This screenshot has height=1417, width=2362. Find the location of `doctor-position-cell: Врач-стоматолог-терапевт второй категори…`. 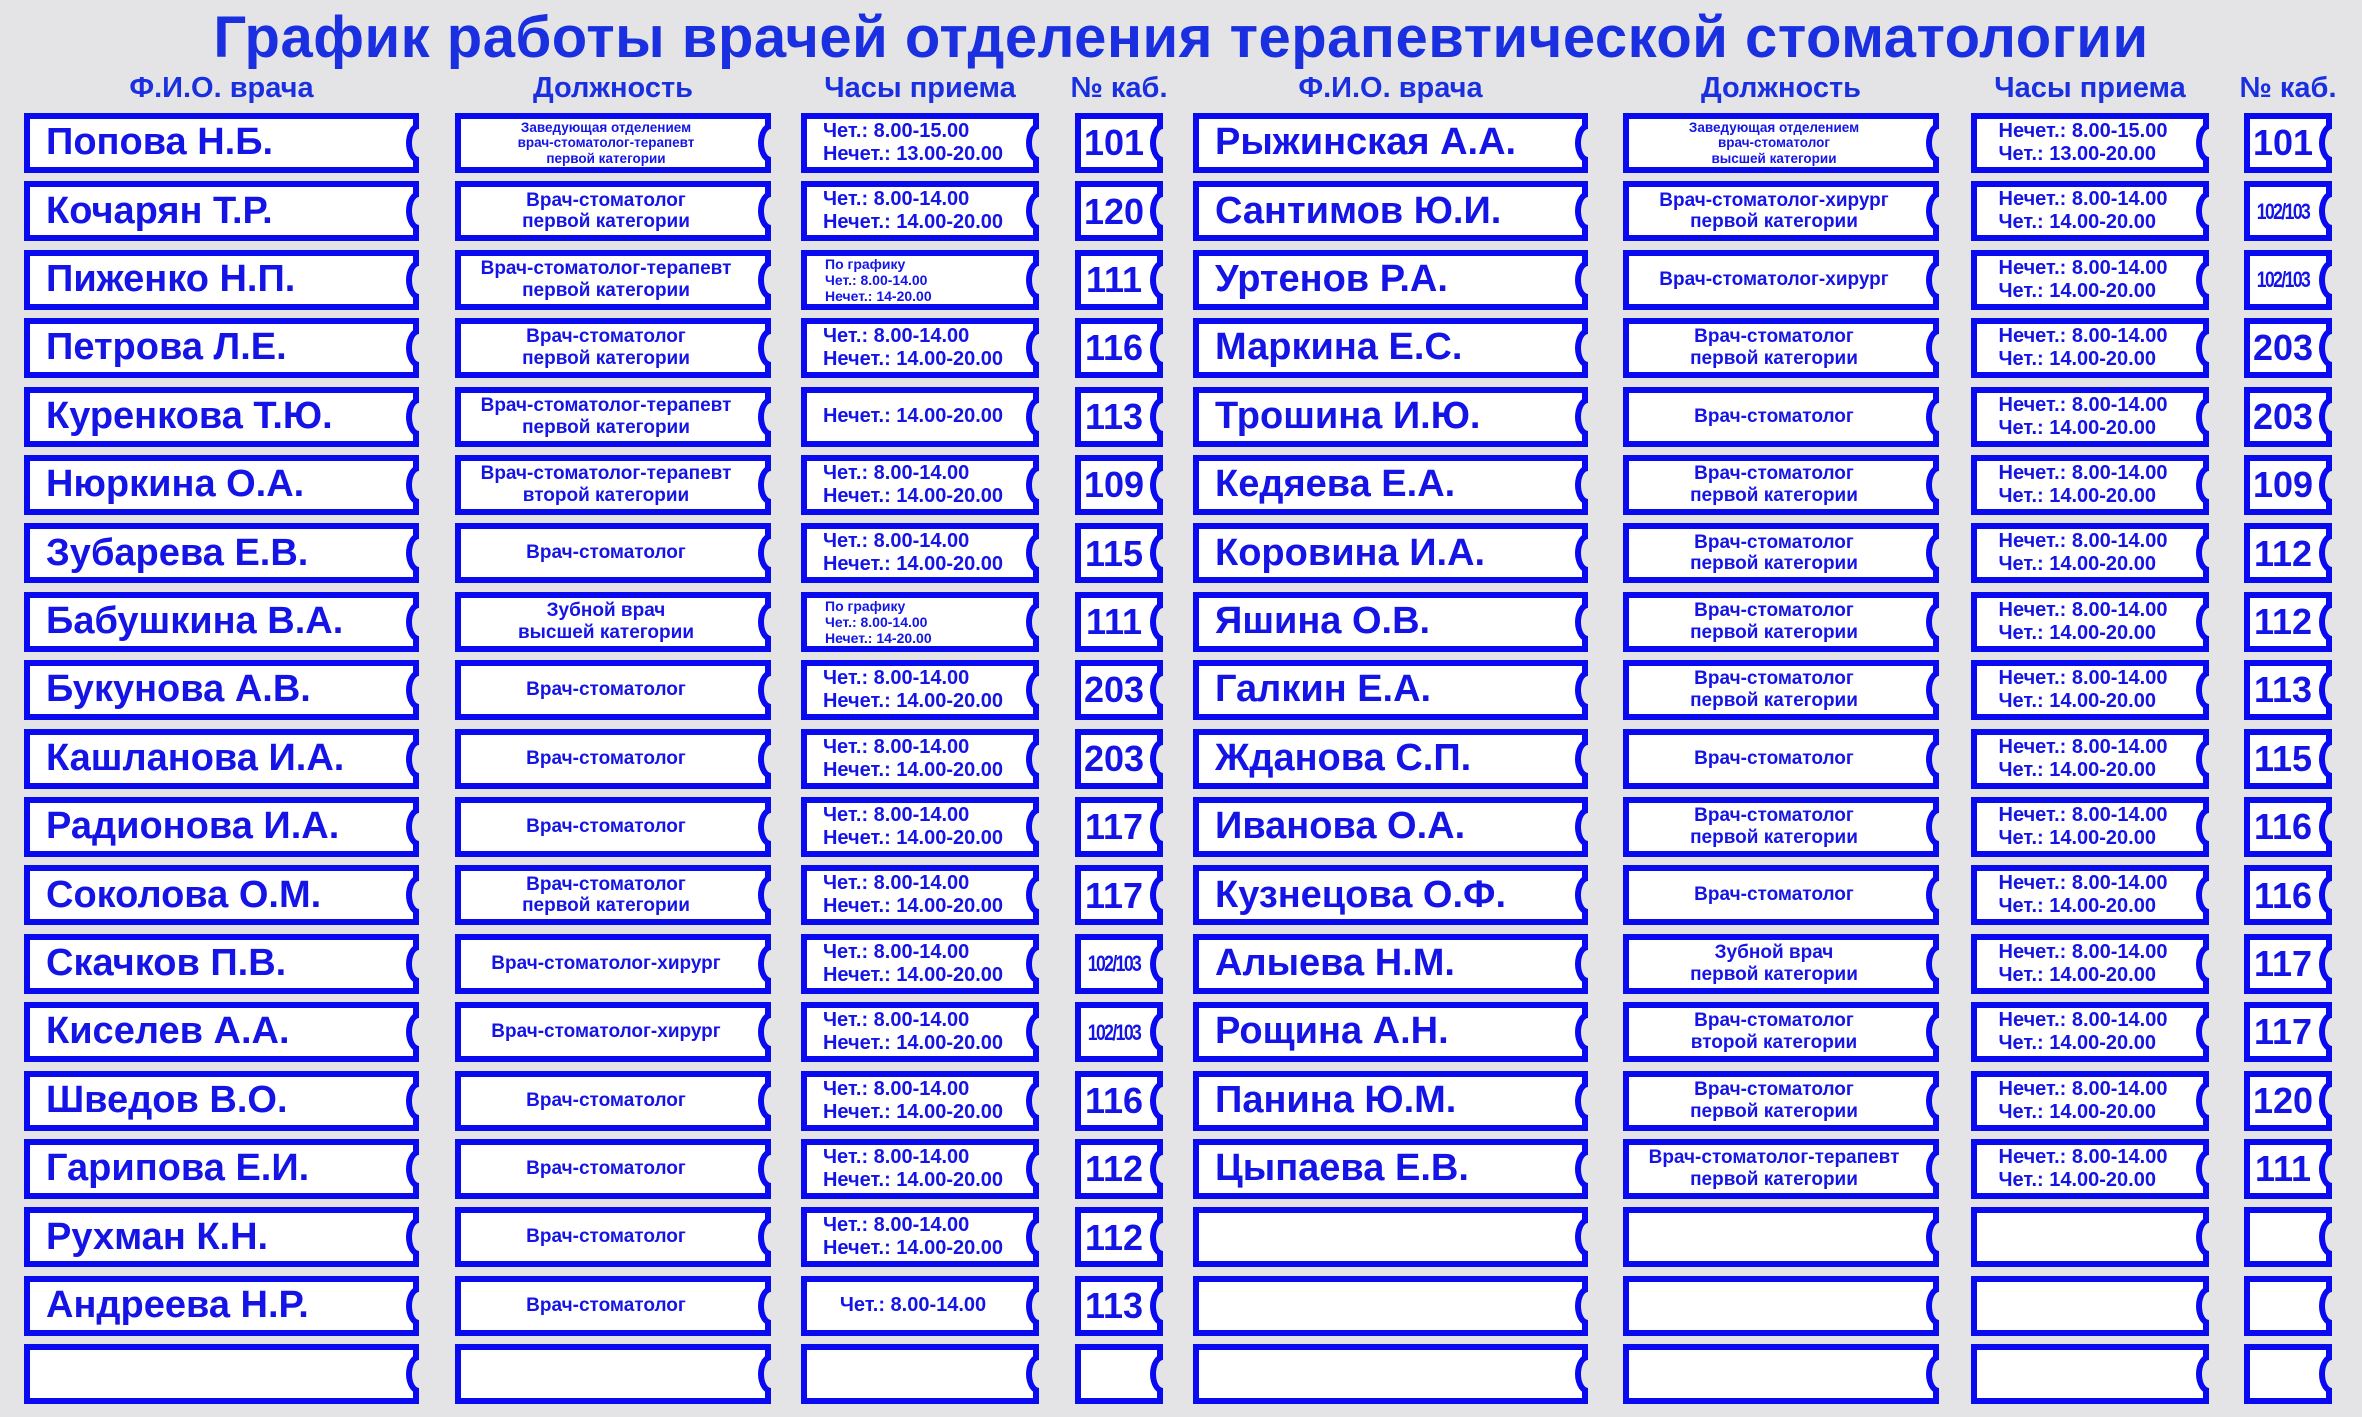

doctor-position-cell: Врач-стоматолог-терапевт второй категори… is located at coordinates (613, 485).